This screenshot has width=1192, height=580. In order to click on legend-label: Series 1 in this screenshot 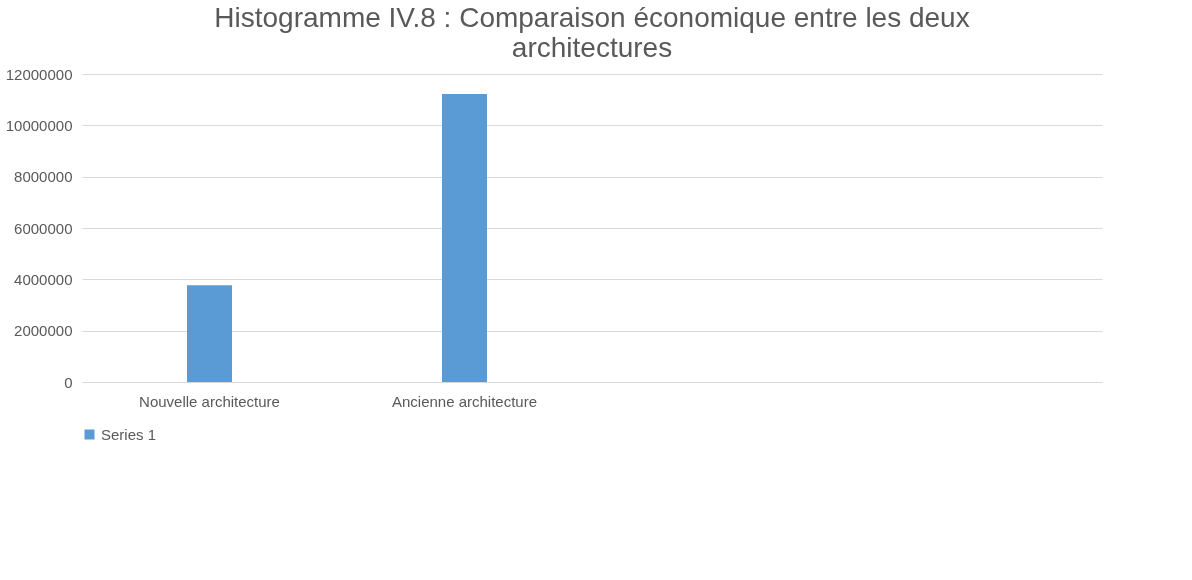, I will do `click(129, 434)`.